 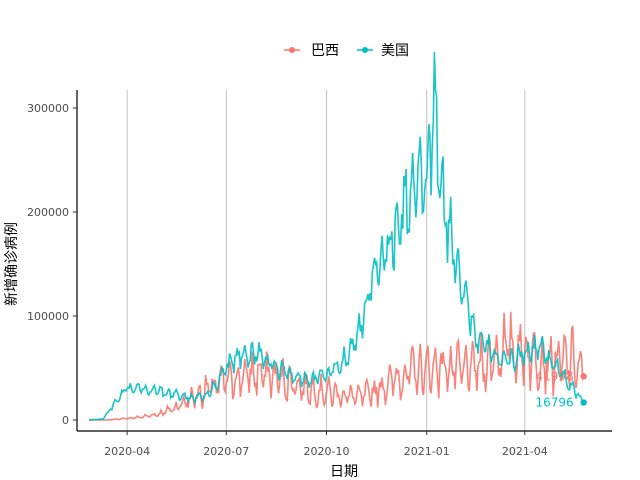 I want to click on x-tick-label: 2020-10, so click(x=327, y=451).